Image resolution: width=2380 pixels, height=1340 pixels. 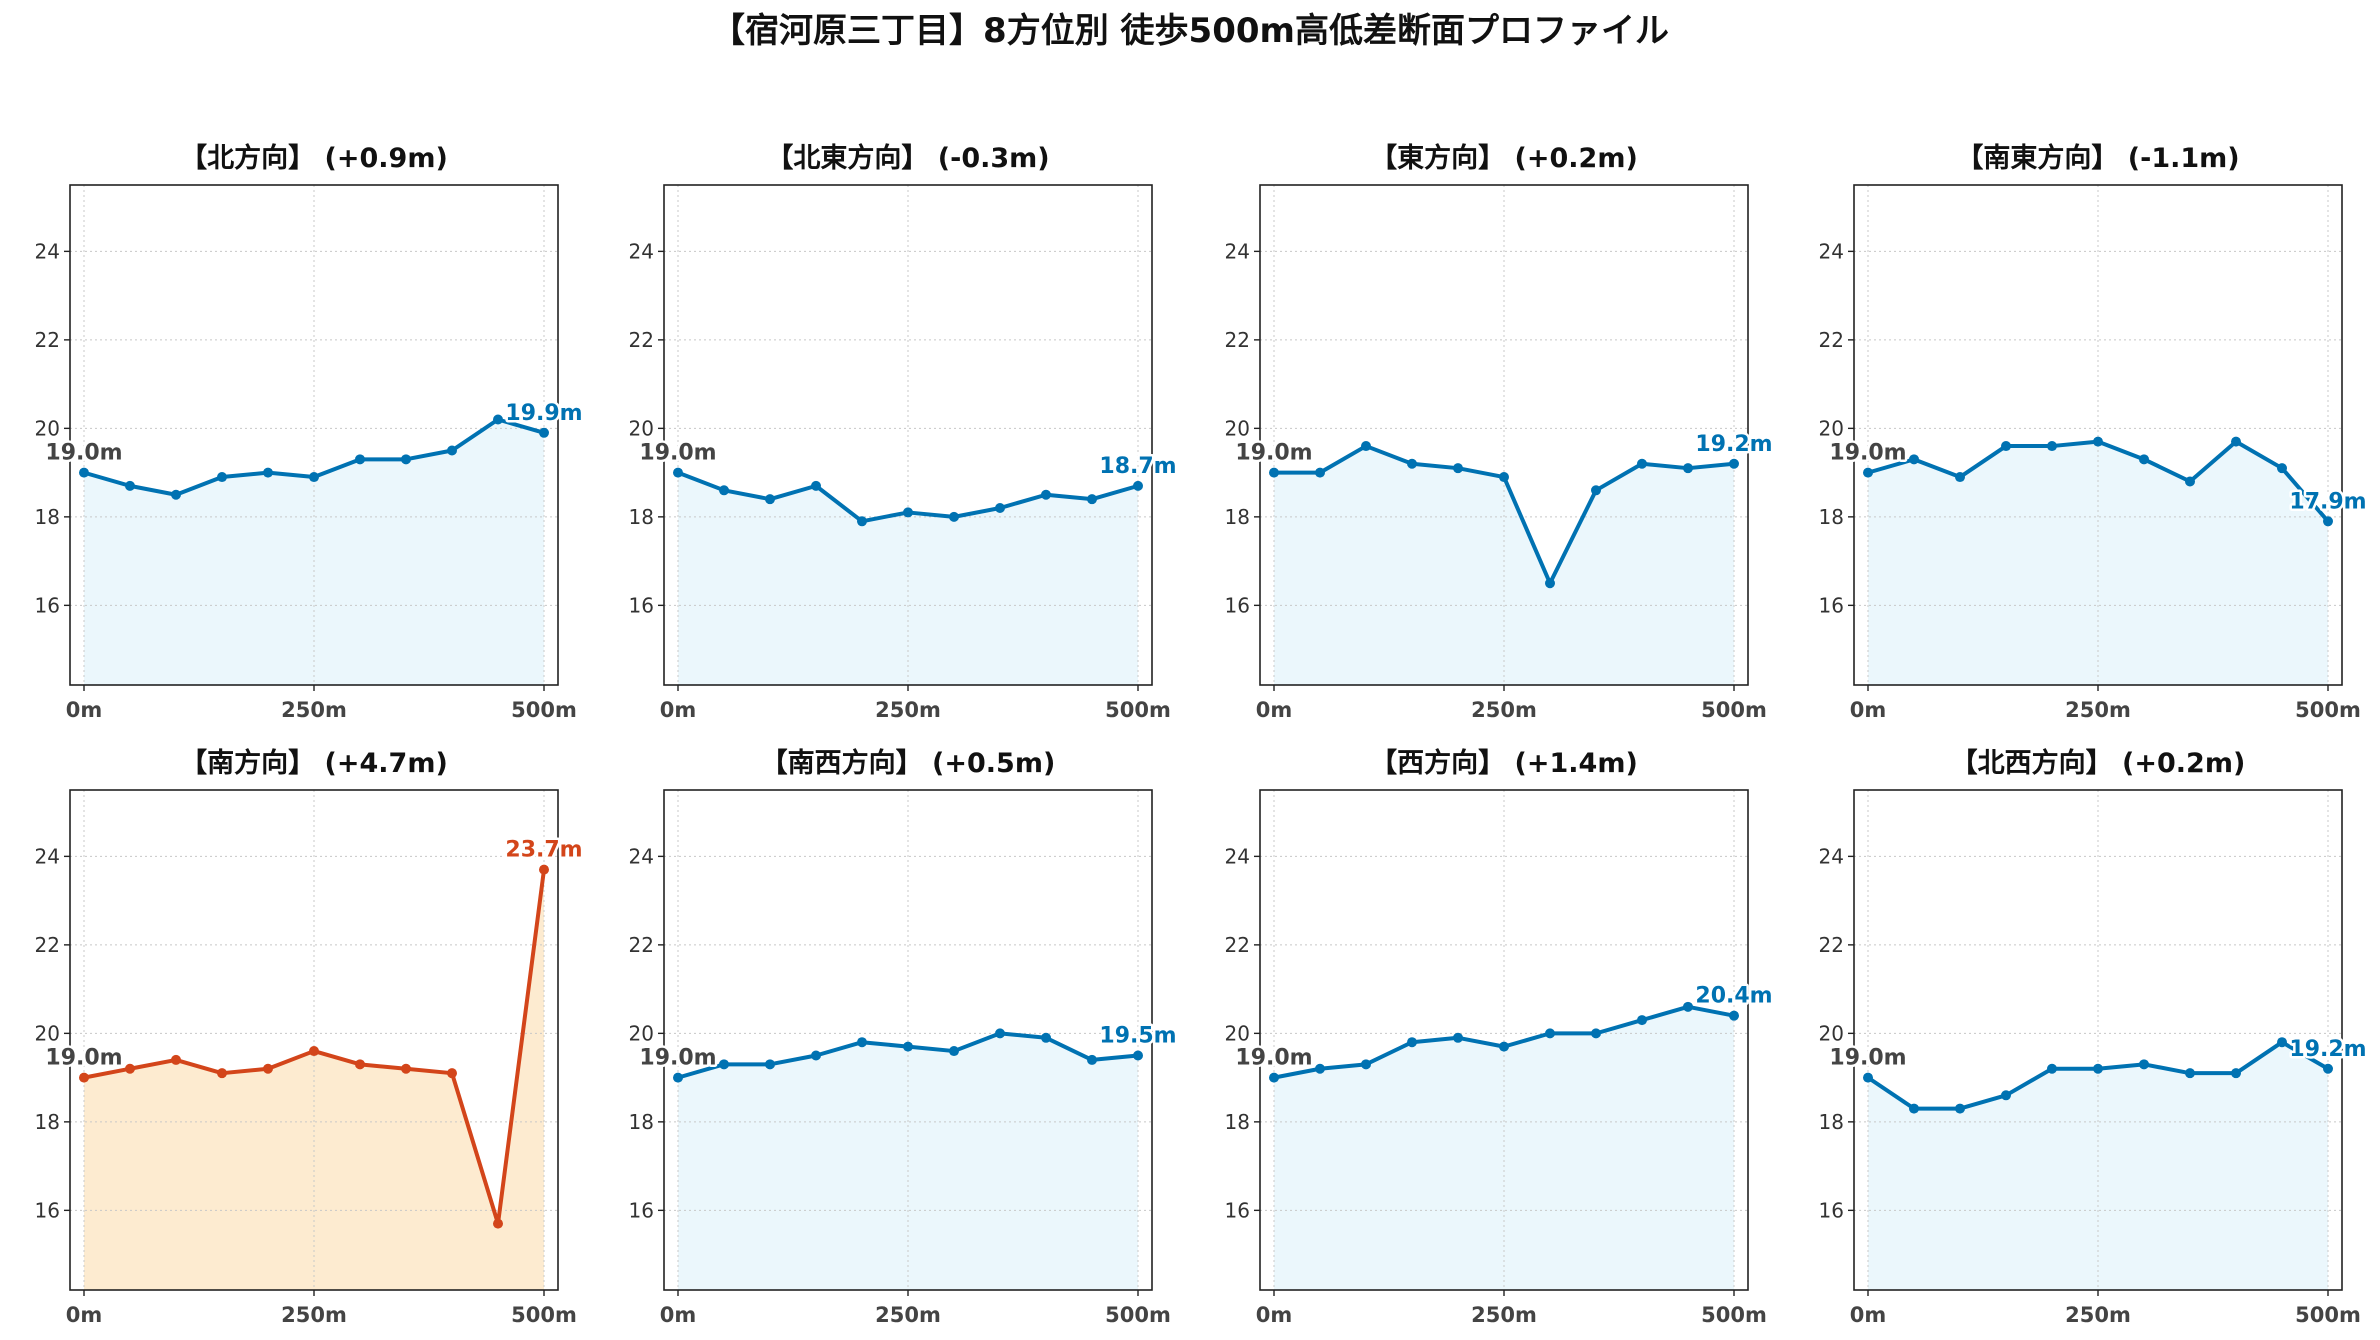 I want to click on panel-title: 【東方向】 (+0.2m), so click(x=1504, y=158).